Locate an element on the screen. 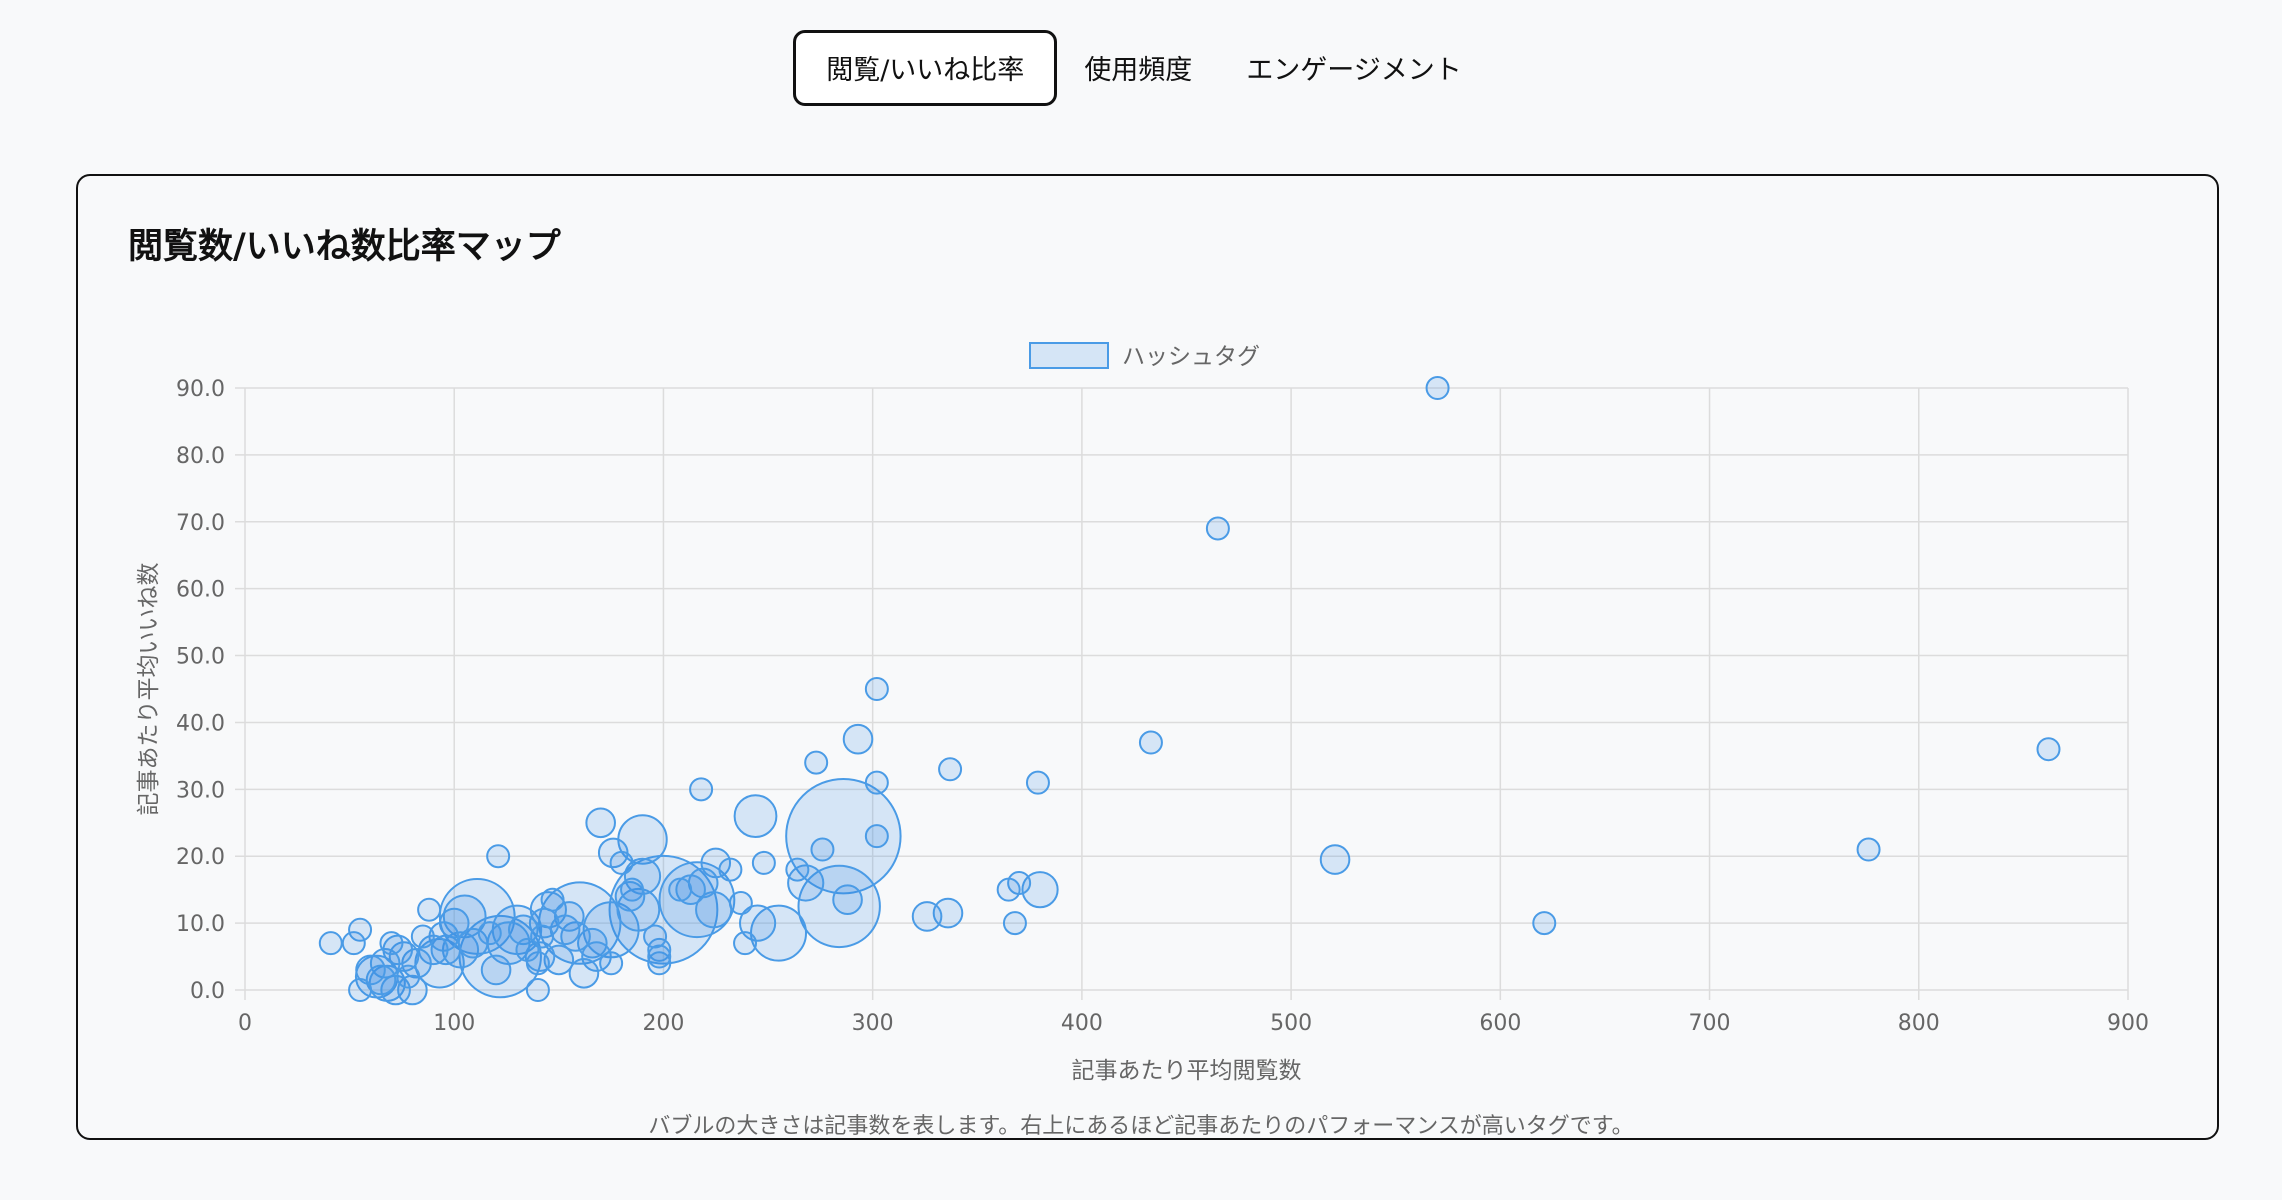 Image resolution: width=2282 pixels, height=1200 pixels. x-tick-label: 500 is located at coordinates (1291, 1023).